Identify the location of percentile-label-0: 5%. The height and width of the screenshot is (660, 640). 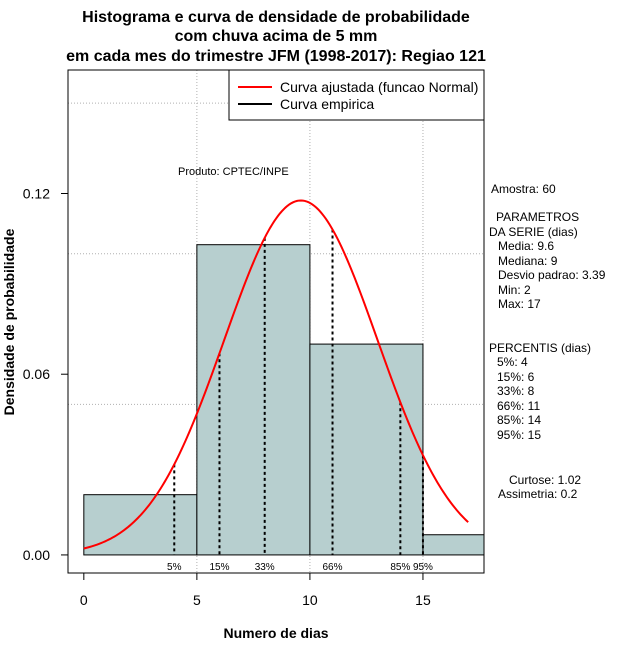
(174, 567).